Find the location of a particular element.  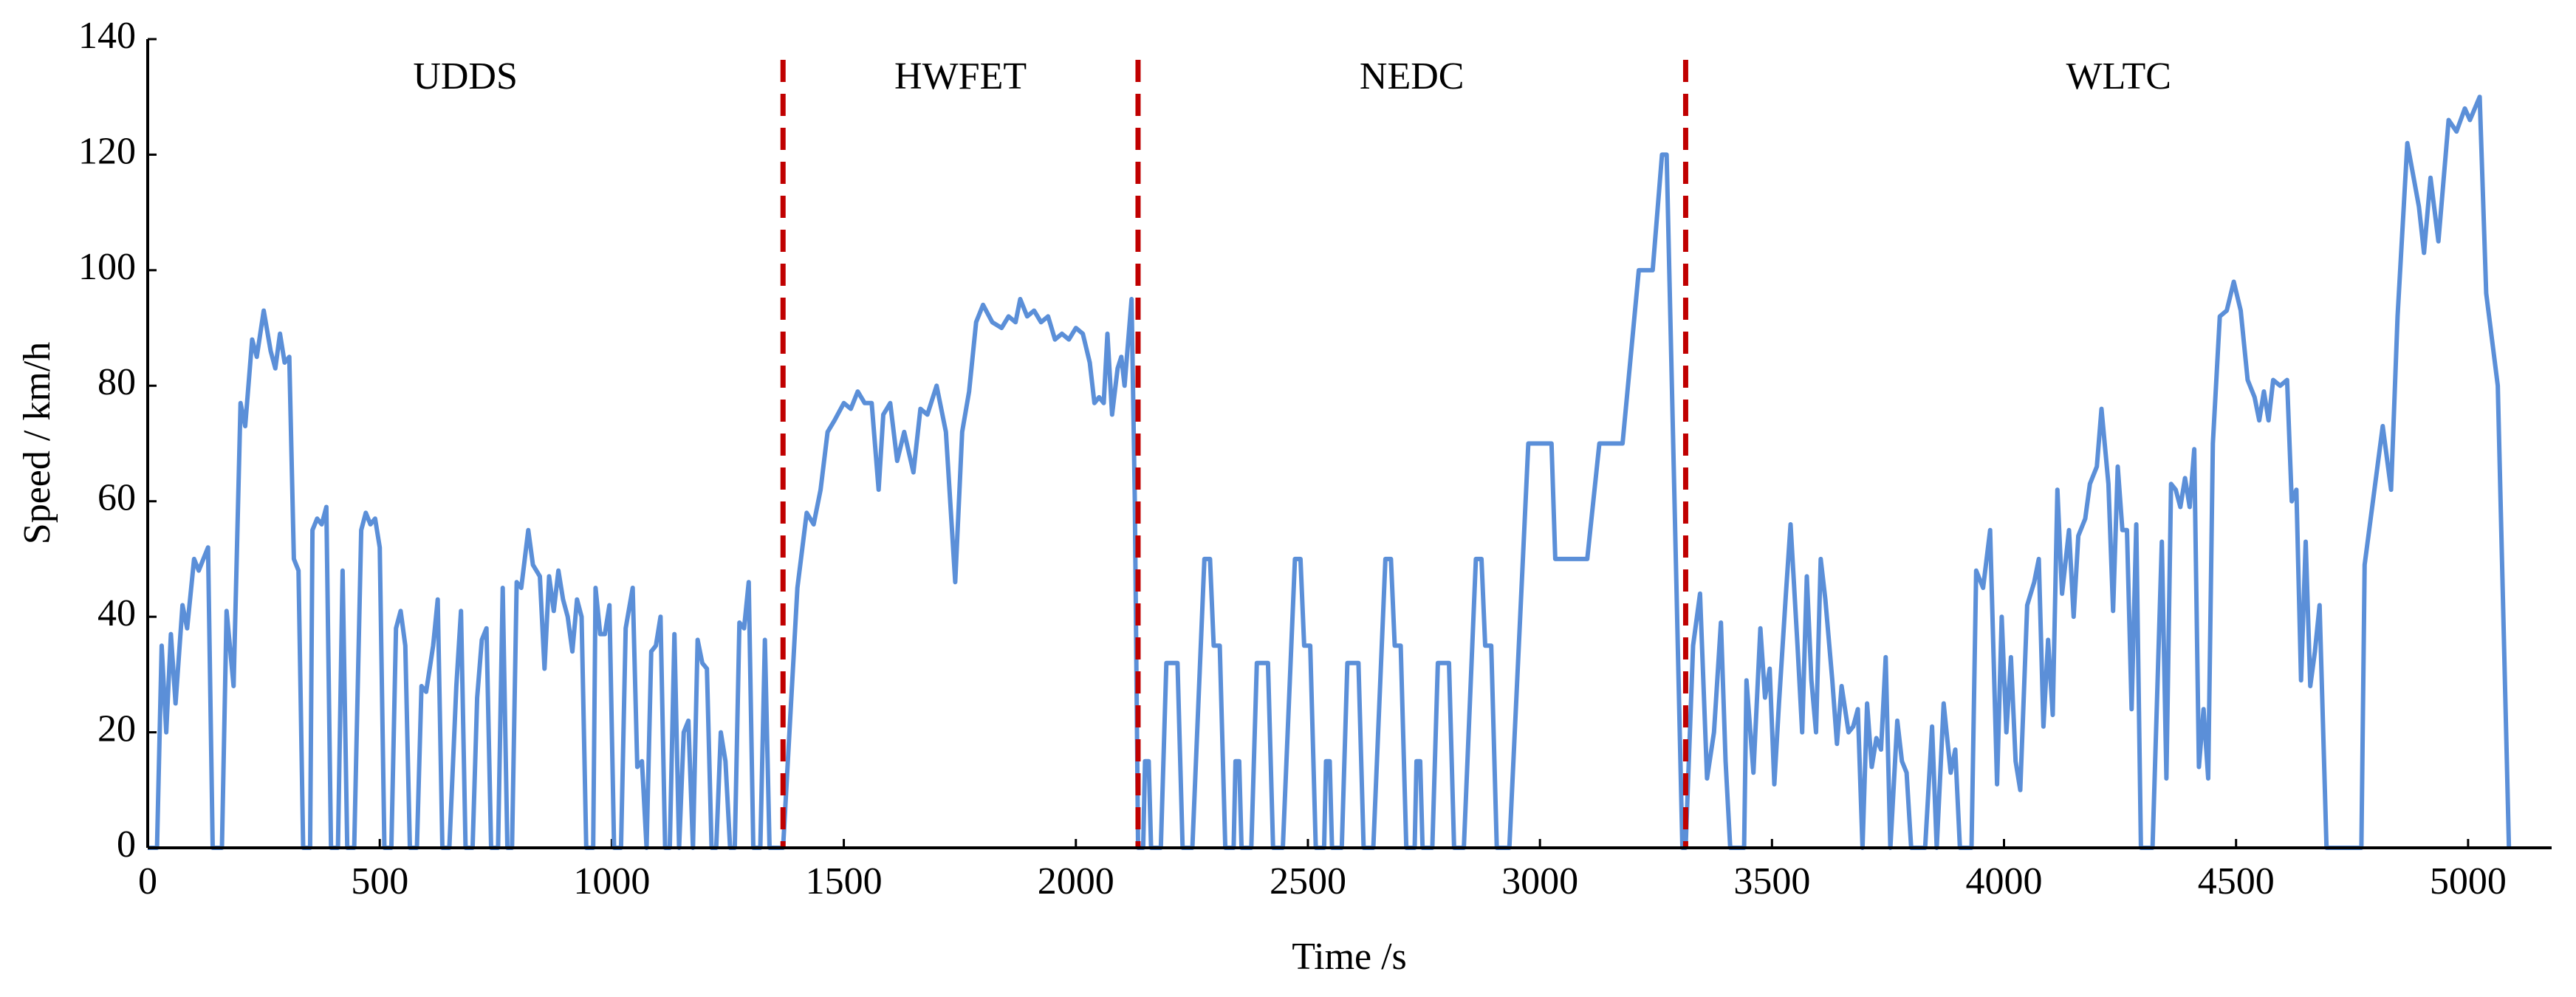

y-axis-label: Speed / km/h is located at coordinates (37, 443).